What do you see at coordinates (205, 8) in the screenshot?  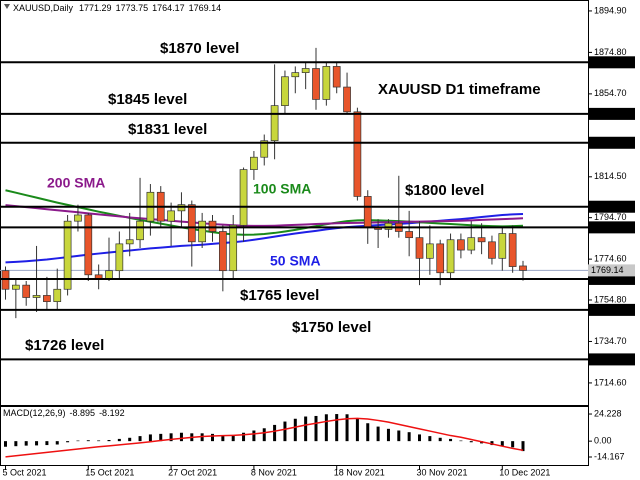 I see `close: 1769.14` at bounding box center [205, 8].